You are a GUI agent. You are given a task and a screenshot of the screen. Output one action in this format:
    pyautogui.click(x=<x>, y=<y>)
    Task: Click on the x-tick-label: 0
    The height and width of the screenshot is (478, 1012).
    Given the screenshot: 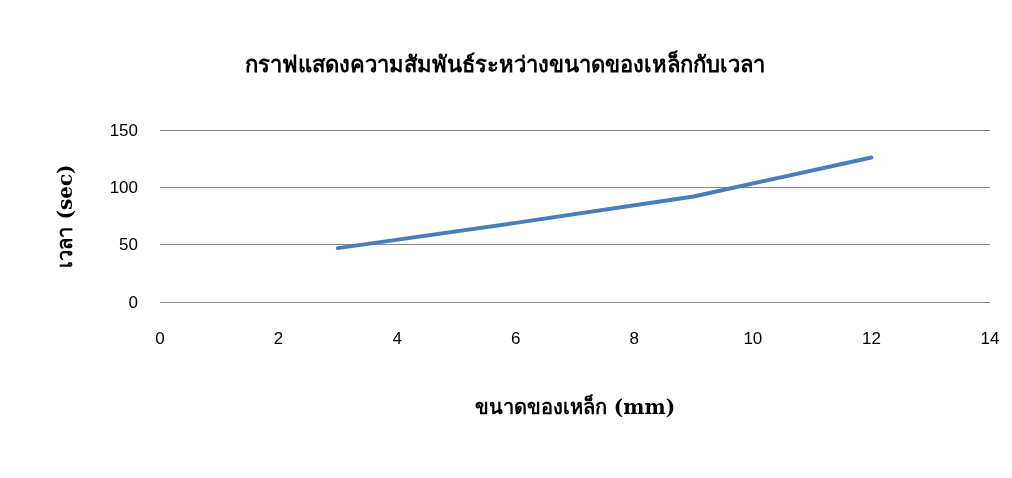 What is the action you would take?
    pyautogui.click(x=160, y=338)
    